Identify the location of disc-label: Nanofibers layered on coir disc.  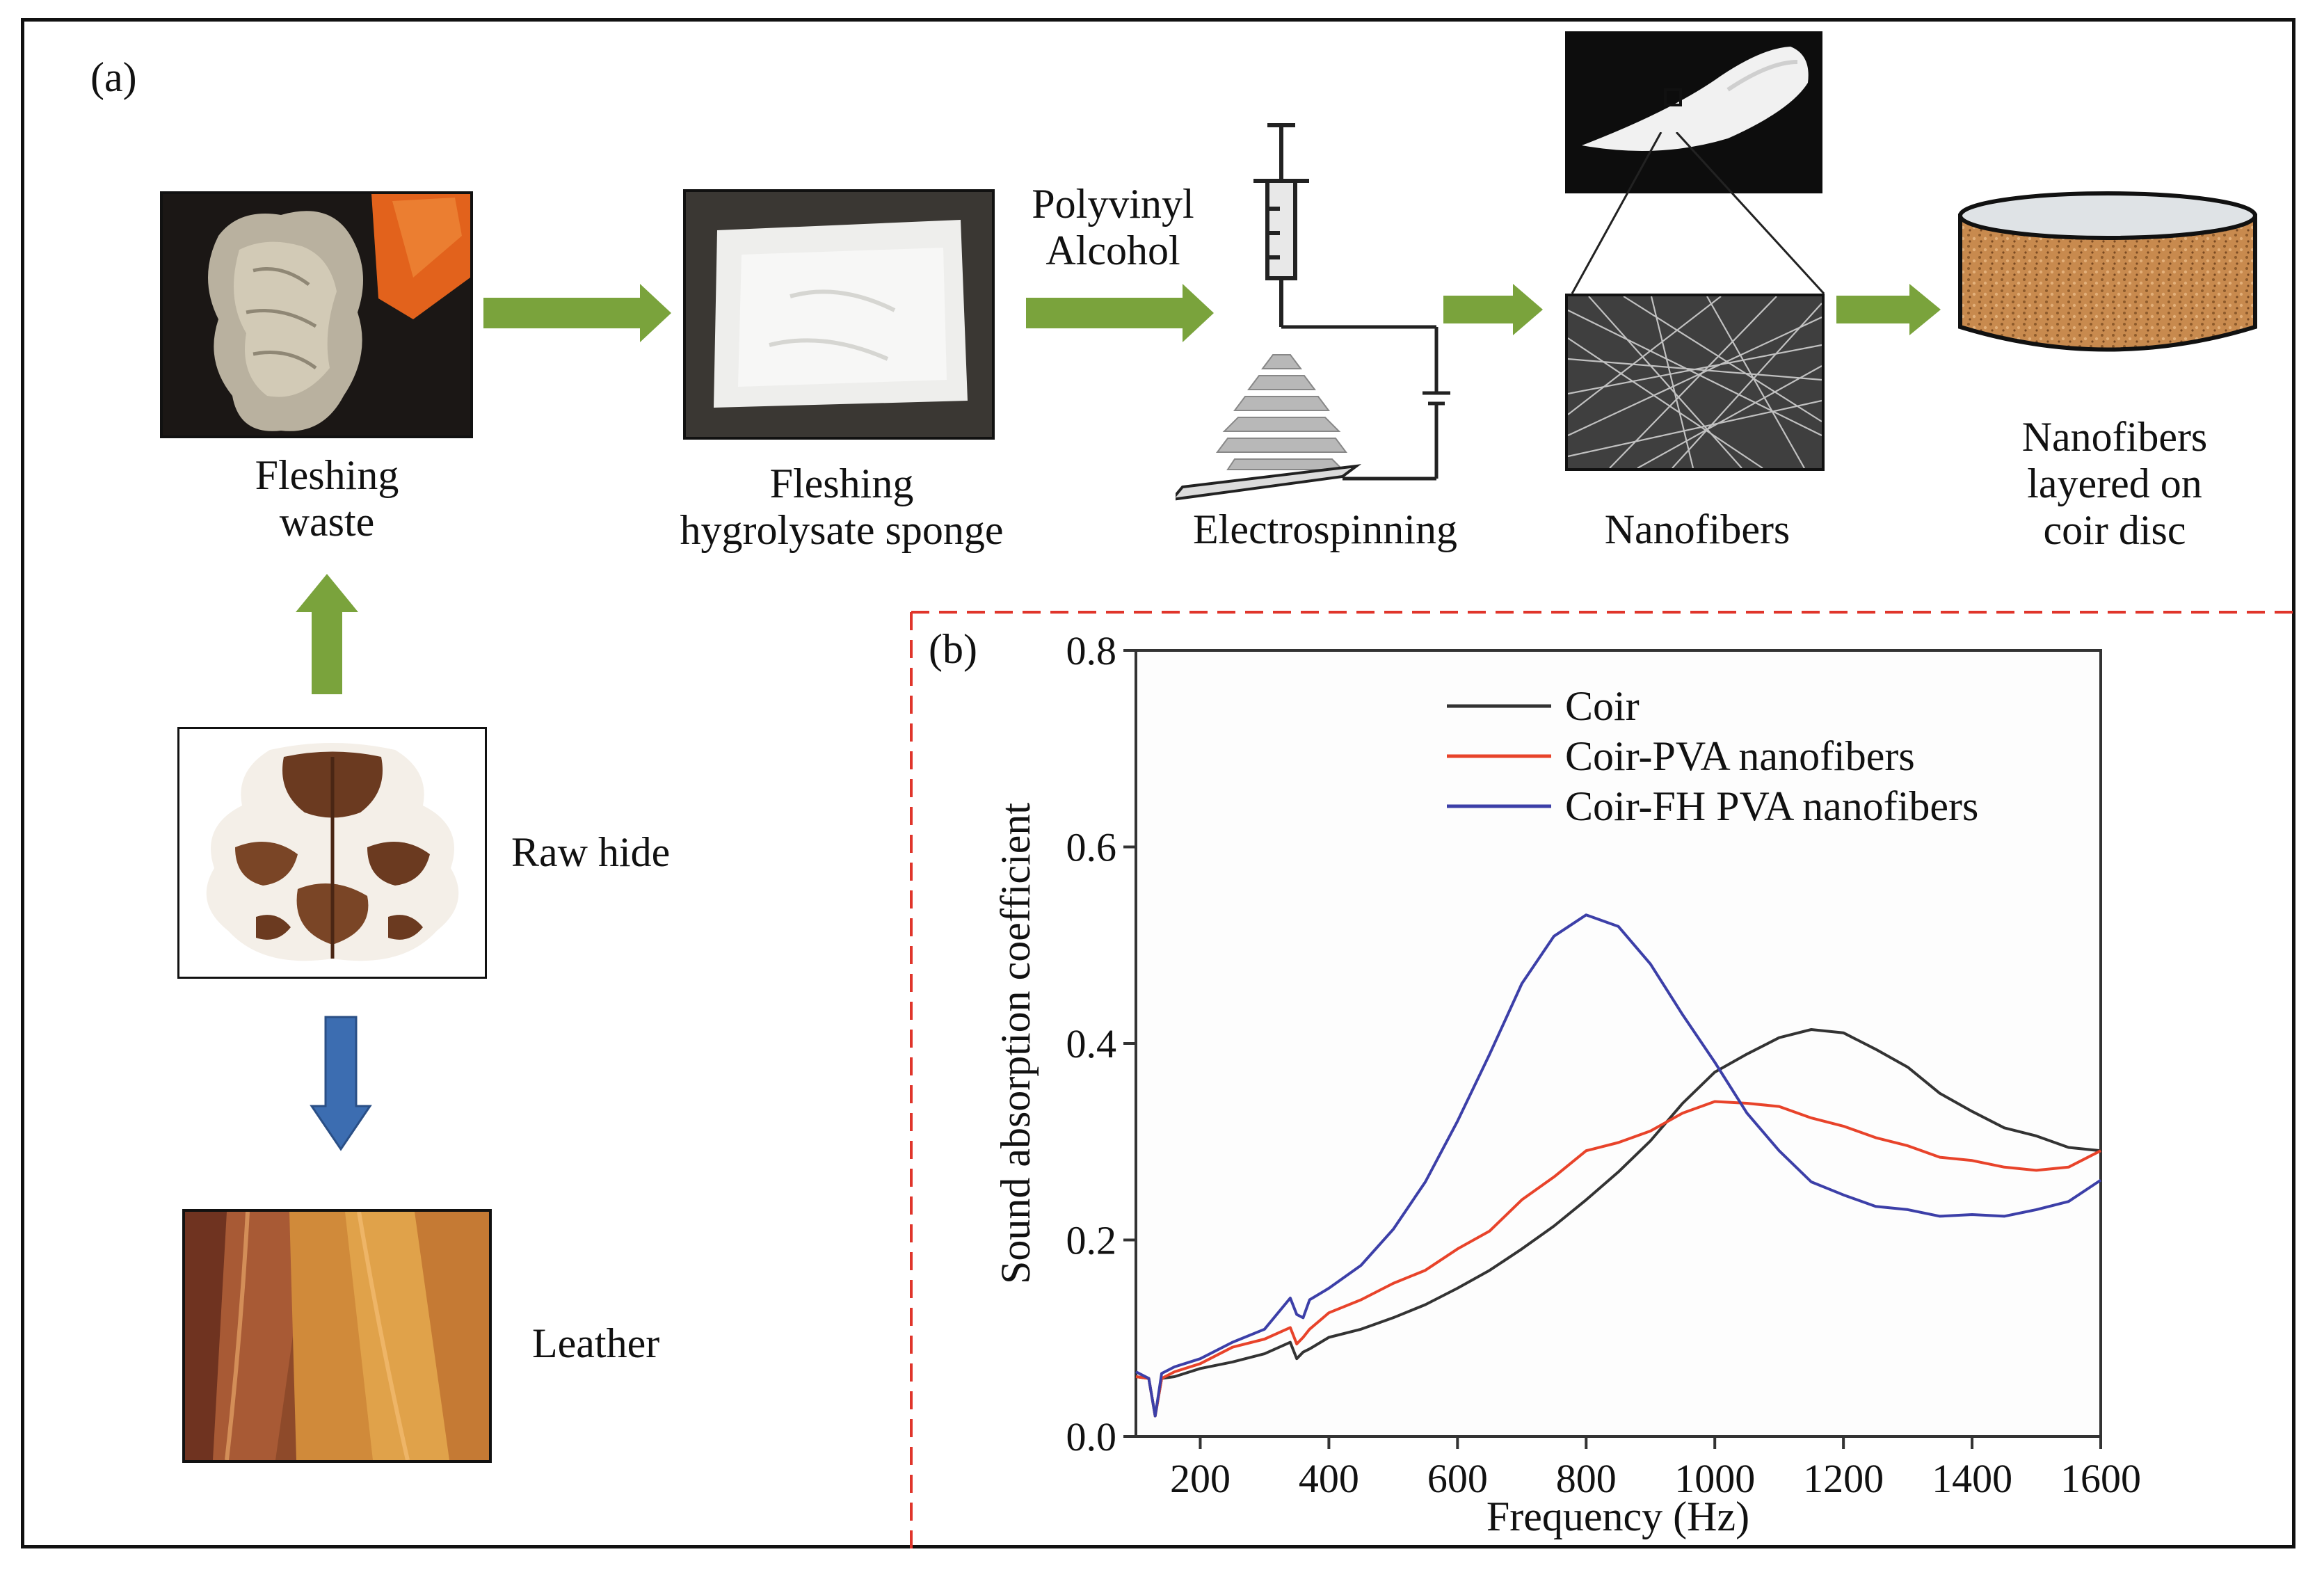
(2115, 484).